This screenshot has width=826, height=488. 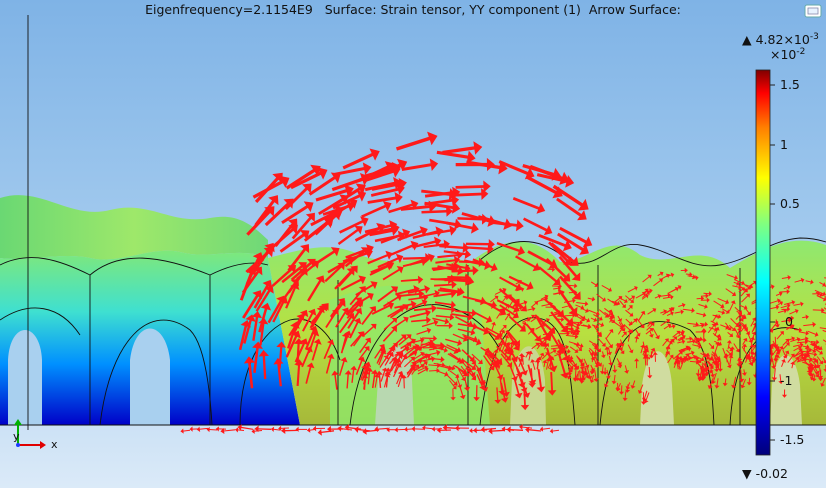 What do you see at coordinates (813, 11) in the screenshot?
I see `window-restore-icon` at bounding box center [813, 11].